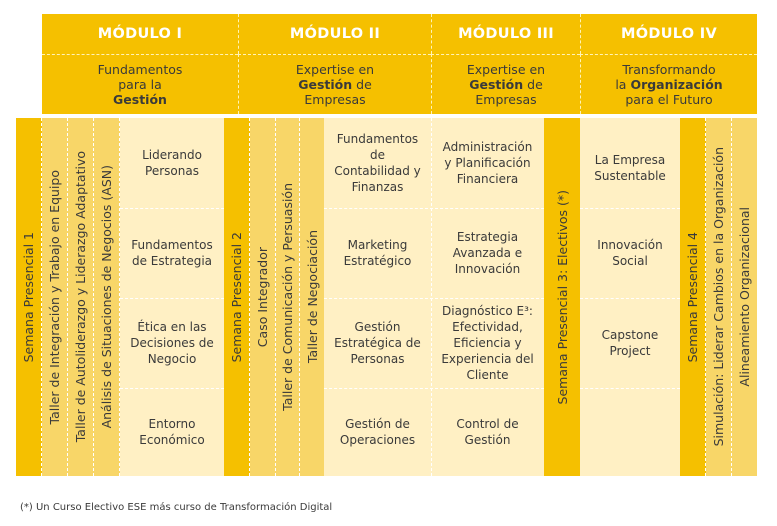  Describe the element at coordinates (377, 343) in the screenshot. I see `course-gestion-personas: Gestión Estratégica de Personas` at that location.